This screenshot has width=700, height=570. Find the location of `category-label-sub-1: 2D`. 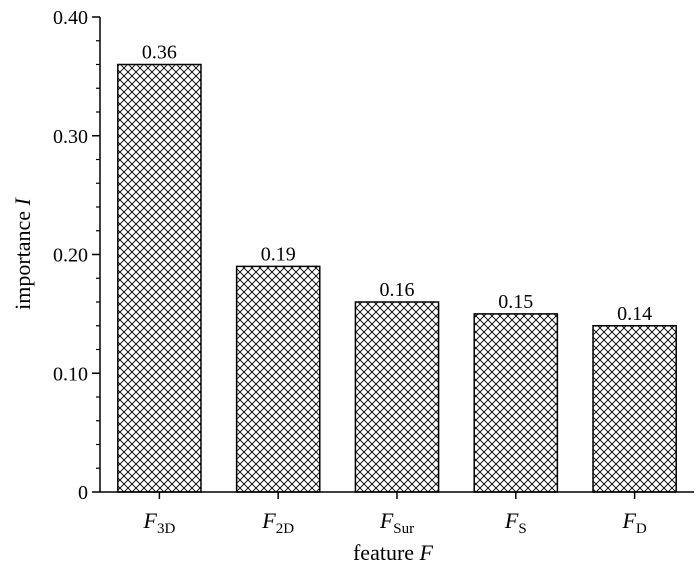

category-label-sub-1: 2D is located at coordinates (285, 529).